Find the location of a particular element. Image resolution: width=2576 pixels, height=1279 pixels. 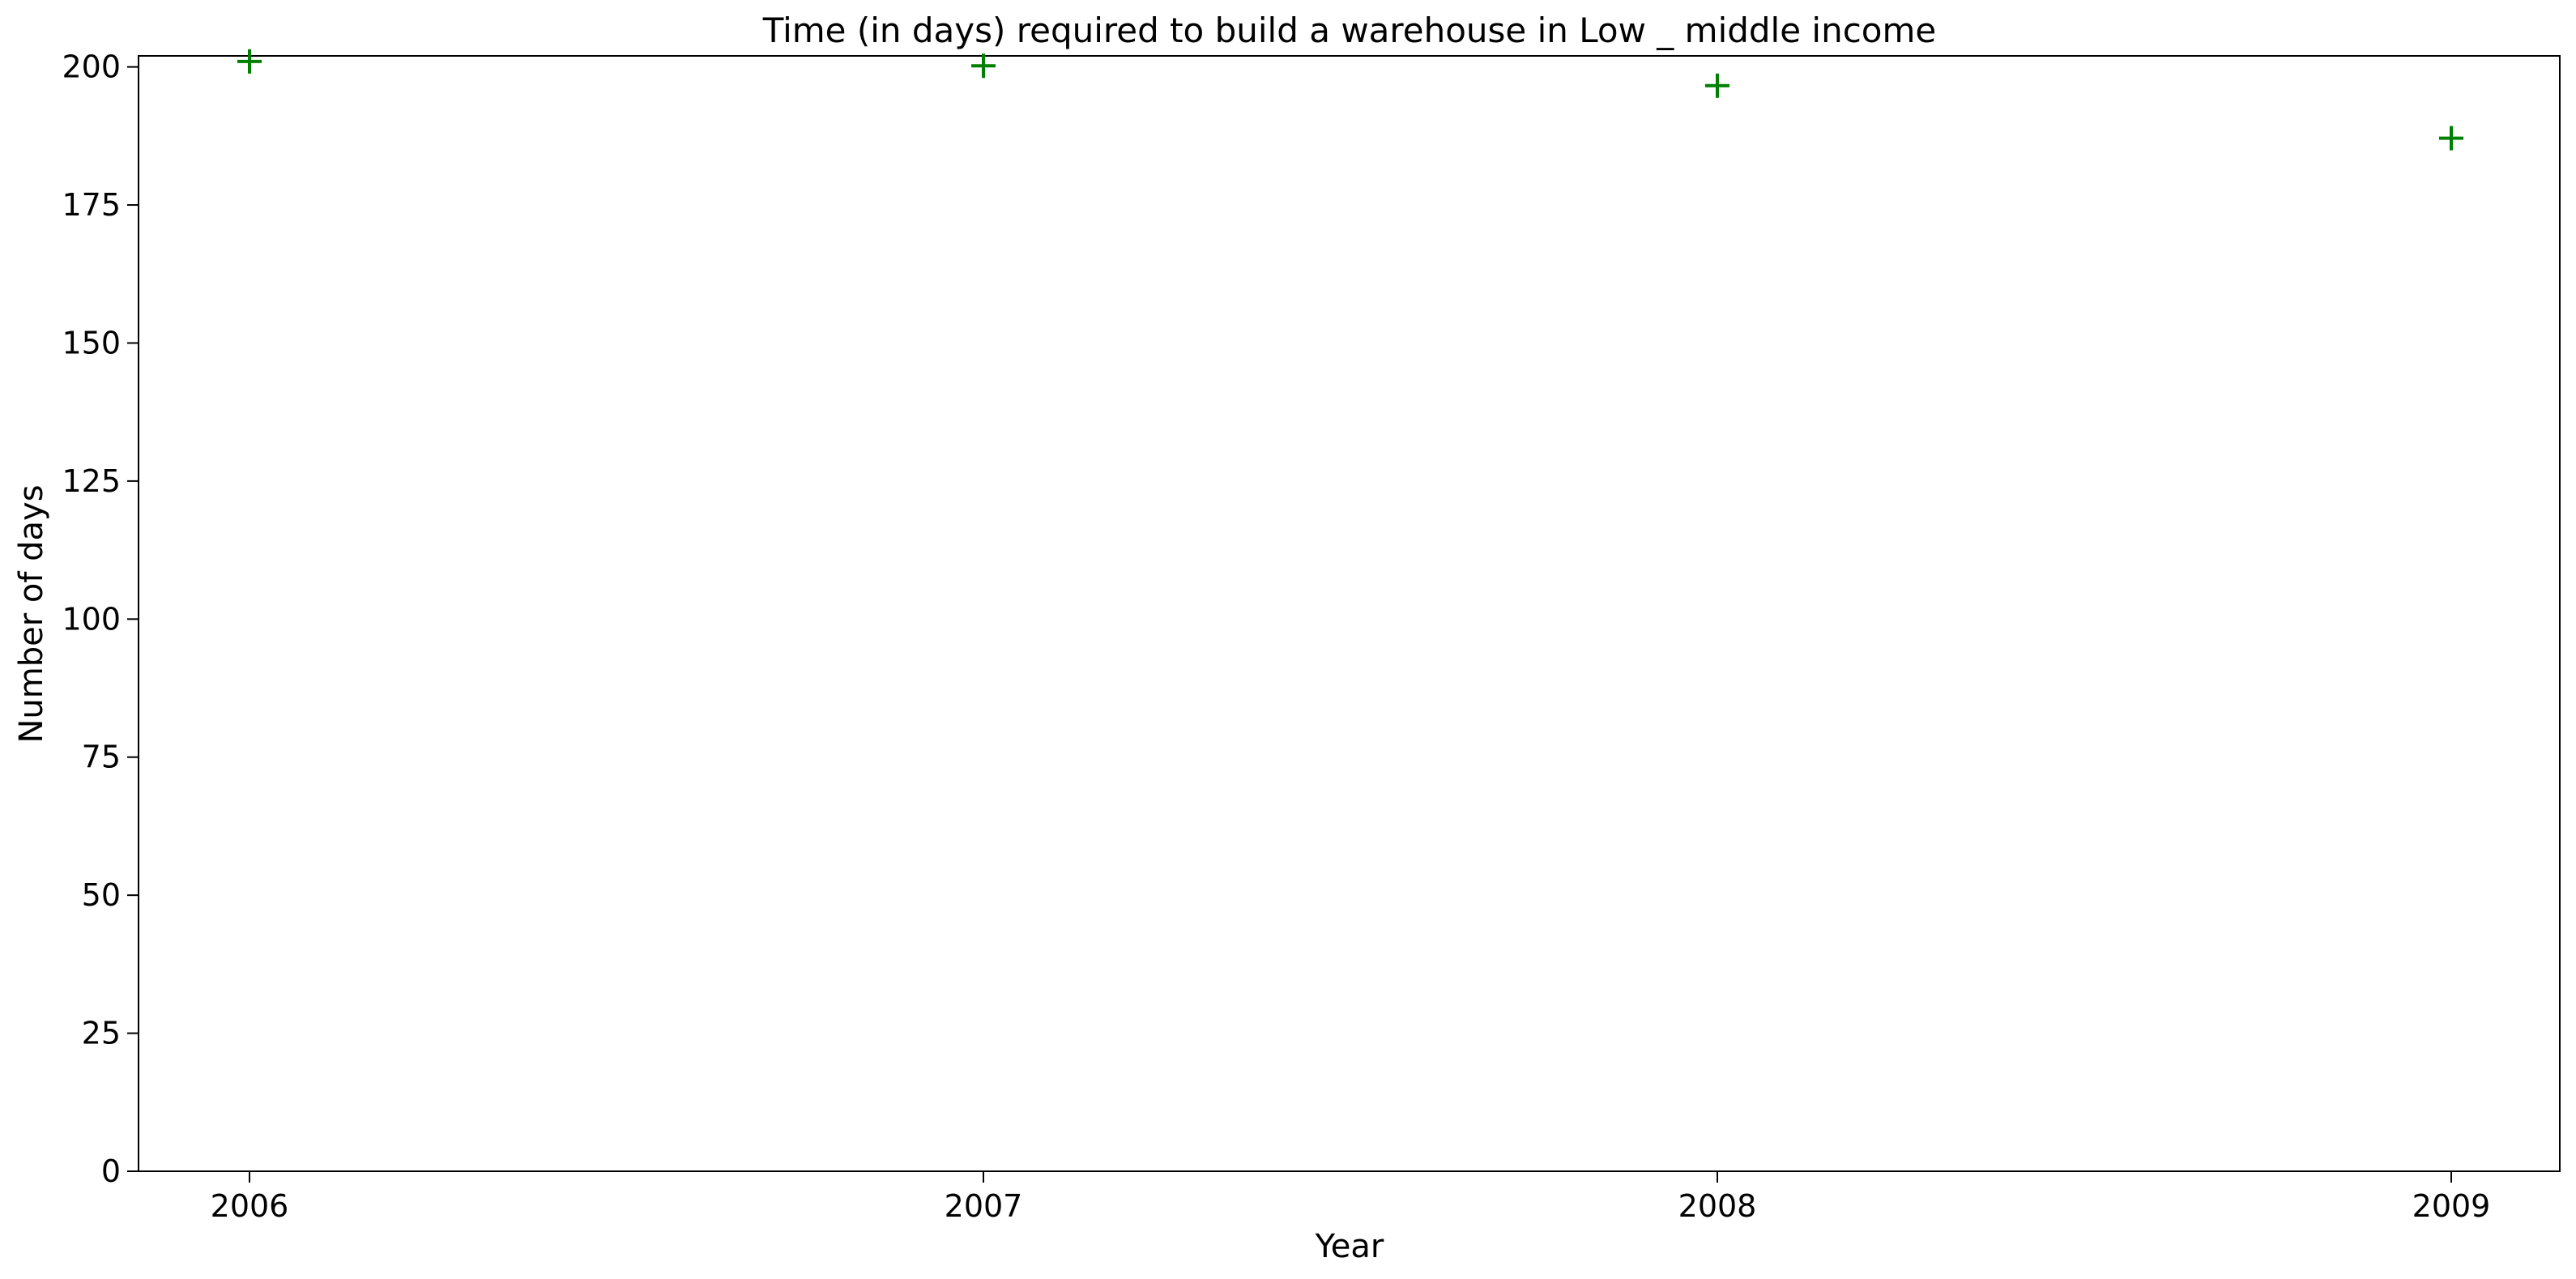

y-tick-label: 150 is located at coordinates (92, 342).